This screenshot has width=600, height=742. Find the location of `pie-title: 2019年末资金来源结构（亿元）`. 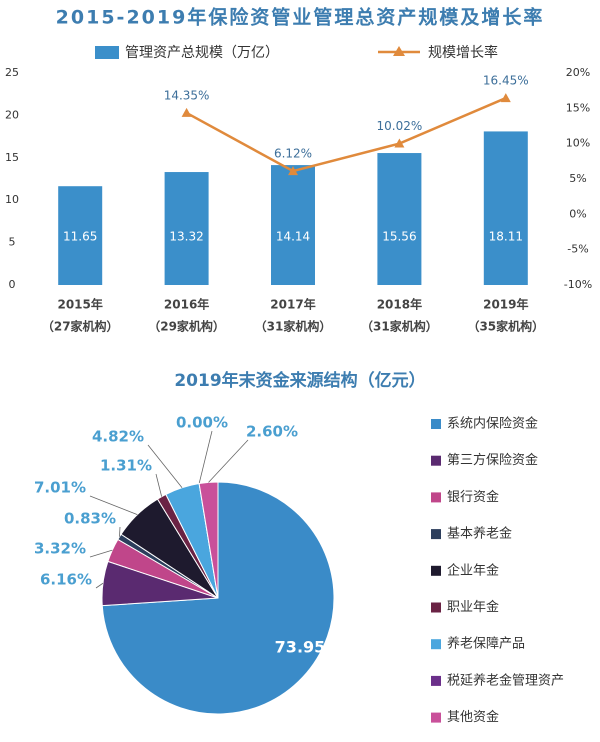

pie-title: 2019年末资金来源结构（亿元） is located at coordinates (299, 380).